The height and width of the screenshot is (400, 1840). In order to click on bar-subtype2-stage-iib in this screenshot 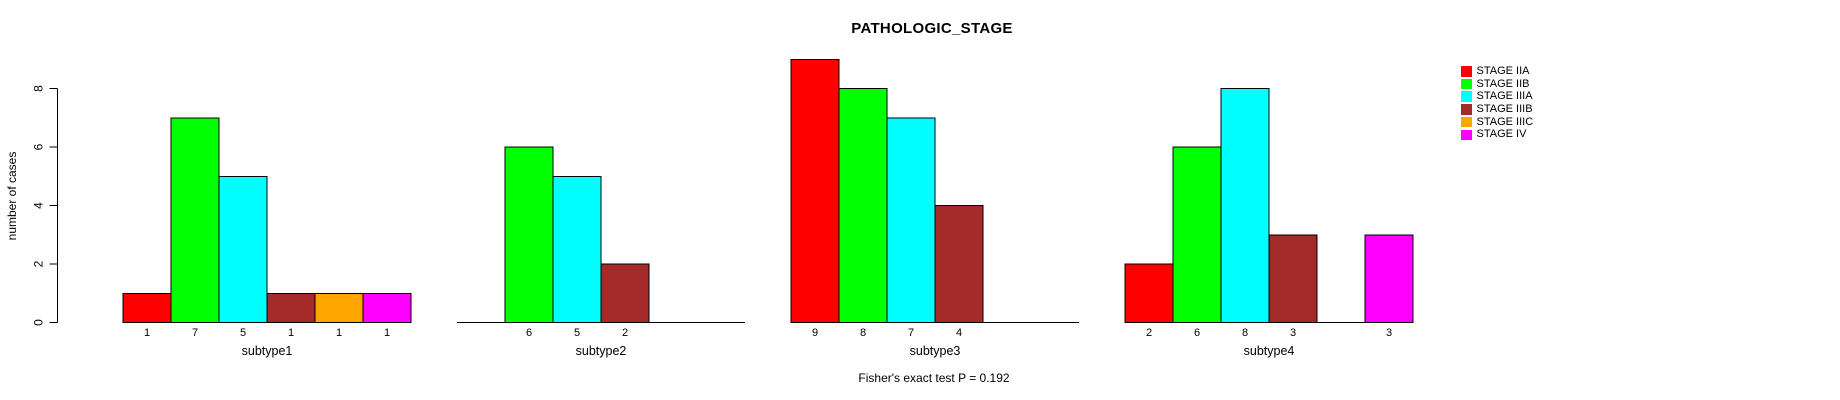, I will do `click(529, 234)`.